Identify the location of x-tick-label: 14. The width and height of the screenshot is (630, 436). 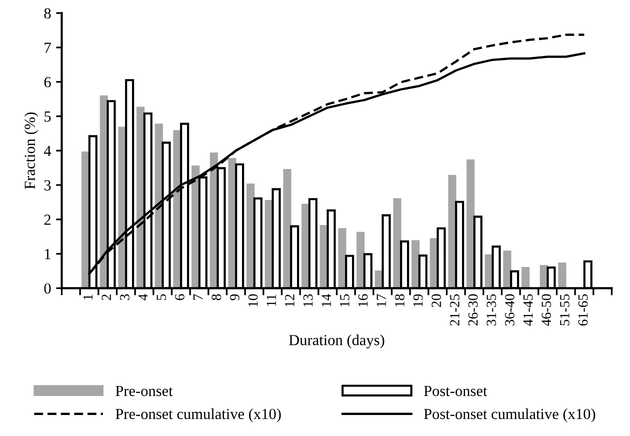
(326, 300).